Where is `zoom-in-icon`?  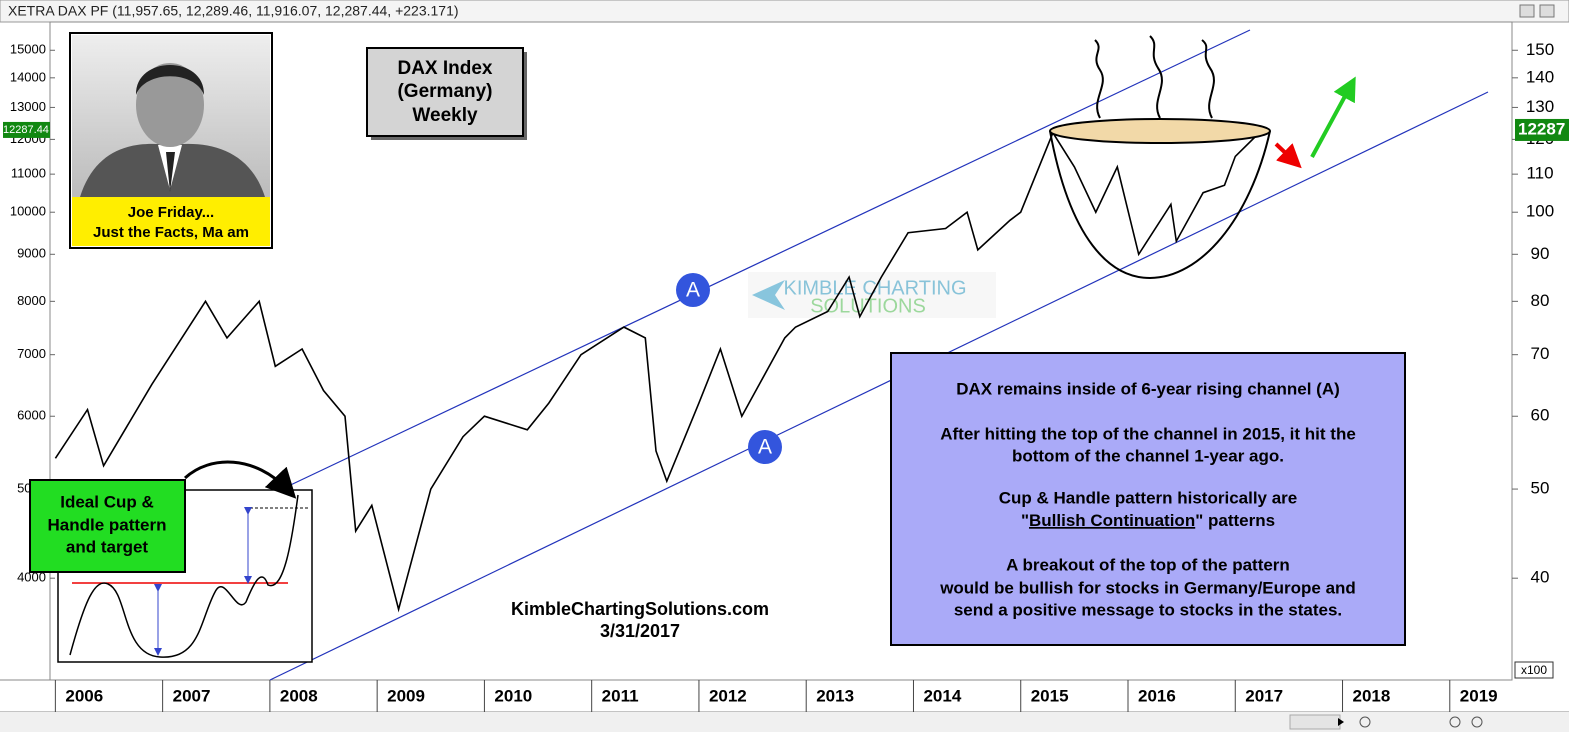
zoom-in-icon is located at coordinates (1477, 722).